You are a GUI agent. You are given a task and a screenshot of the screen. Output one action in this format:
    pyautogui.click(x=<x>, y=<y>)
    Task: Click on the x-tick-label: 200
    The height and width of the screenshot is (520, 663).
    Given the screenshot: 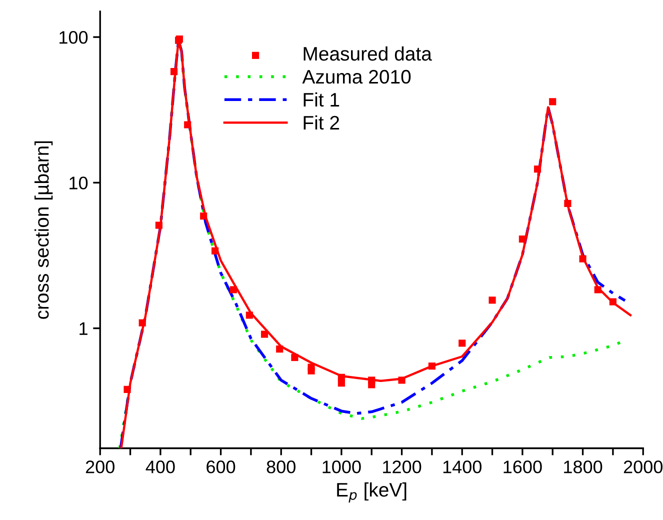 What is the action you would take?
    pyautogui.click(x=100, y=467)
    